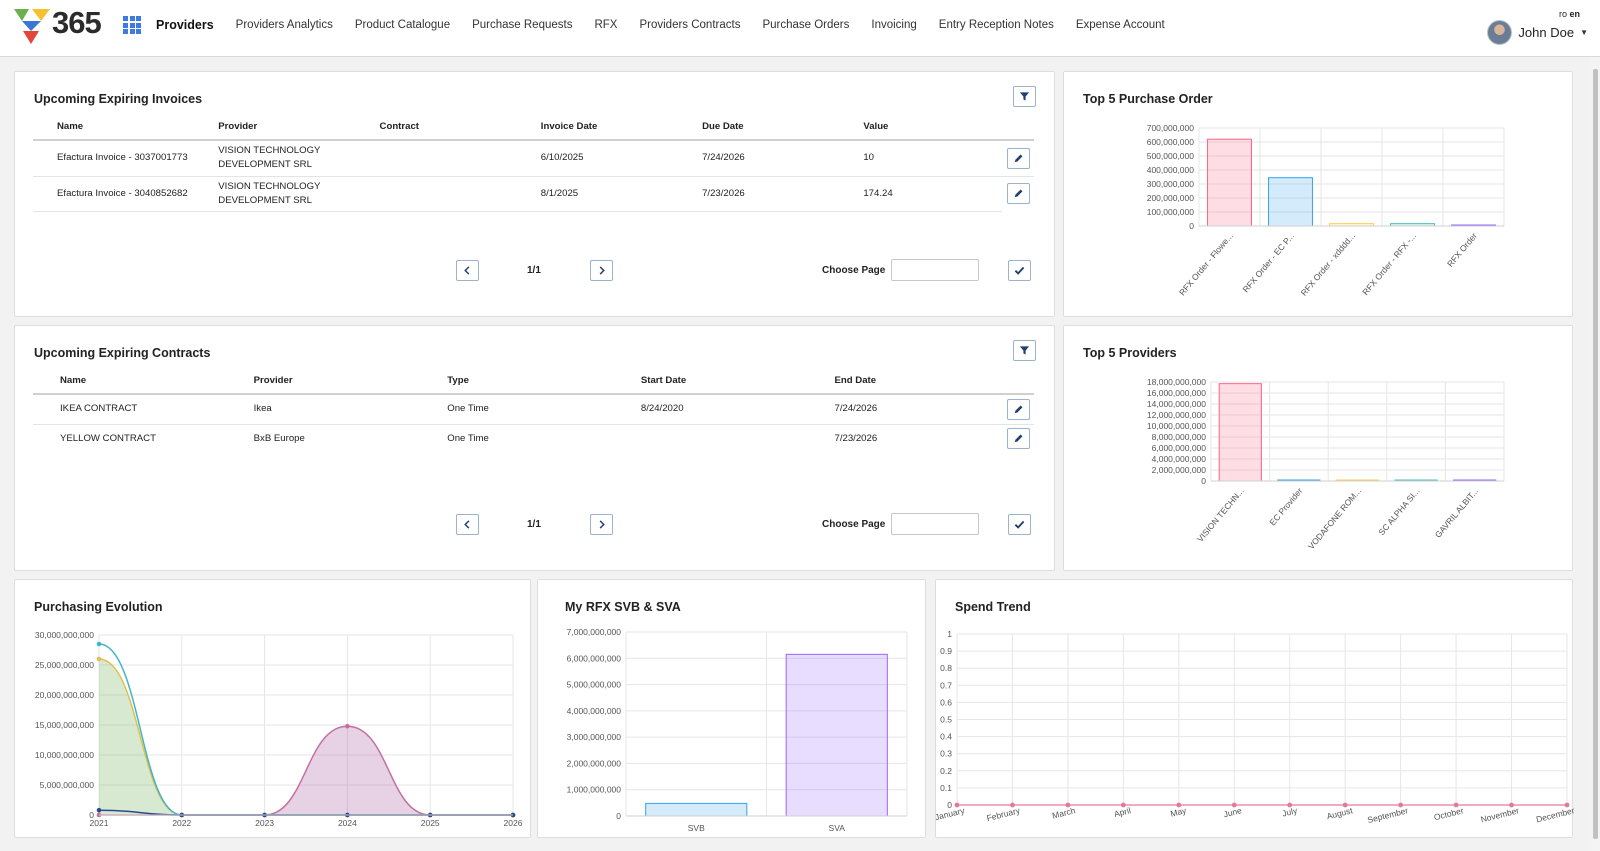 This screenshot has width=1600, height=851. I want to click on logo-mark-icon, so click(32, 26).